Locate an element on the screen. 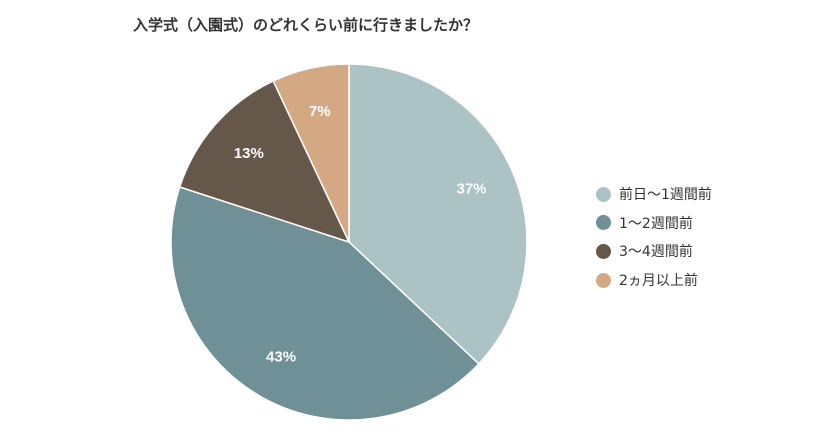 The image size is (821, 441). legend-item-4: 2ヵ月以上前 is located at coordinates (654, 281).